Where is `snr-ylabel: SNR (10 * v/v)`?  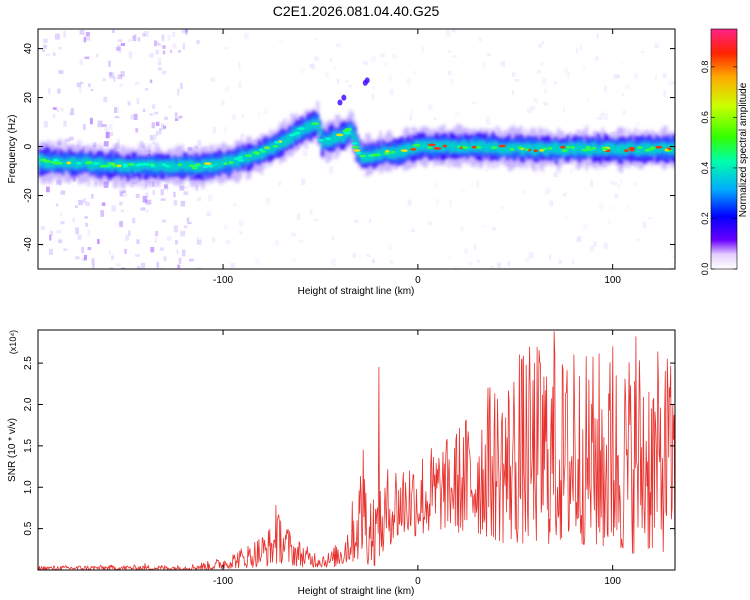 snr-ylabel: SNR (10 * v/v) is located at coordinates (12, 450).